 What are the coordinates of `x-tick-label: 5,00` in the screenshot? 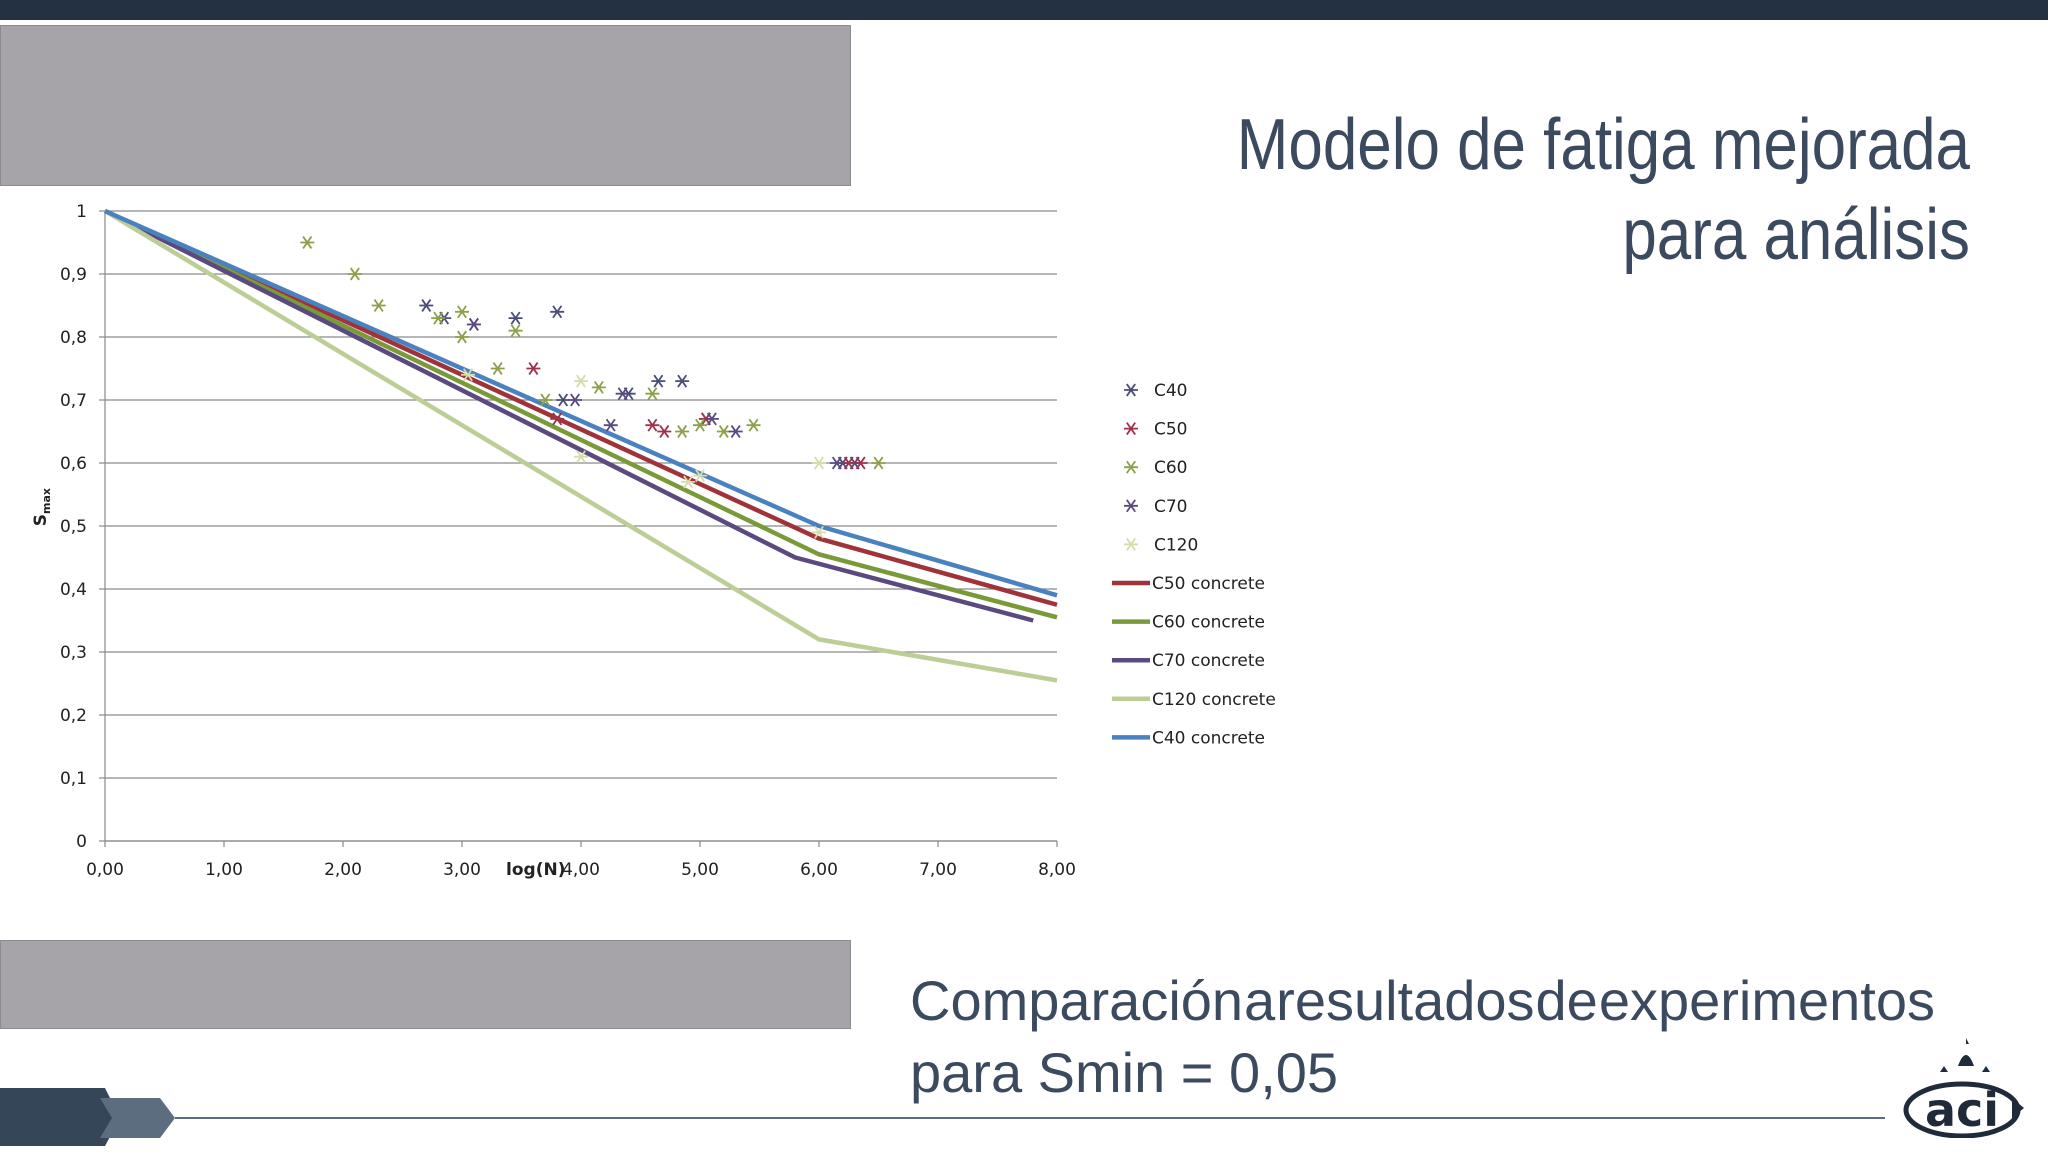 It's located at (700, 870).